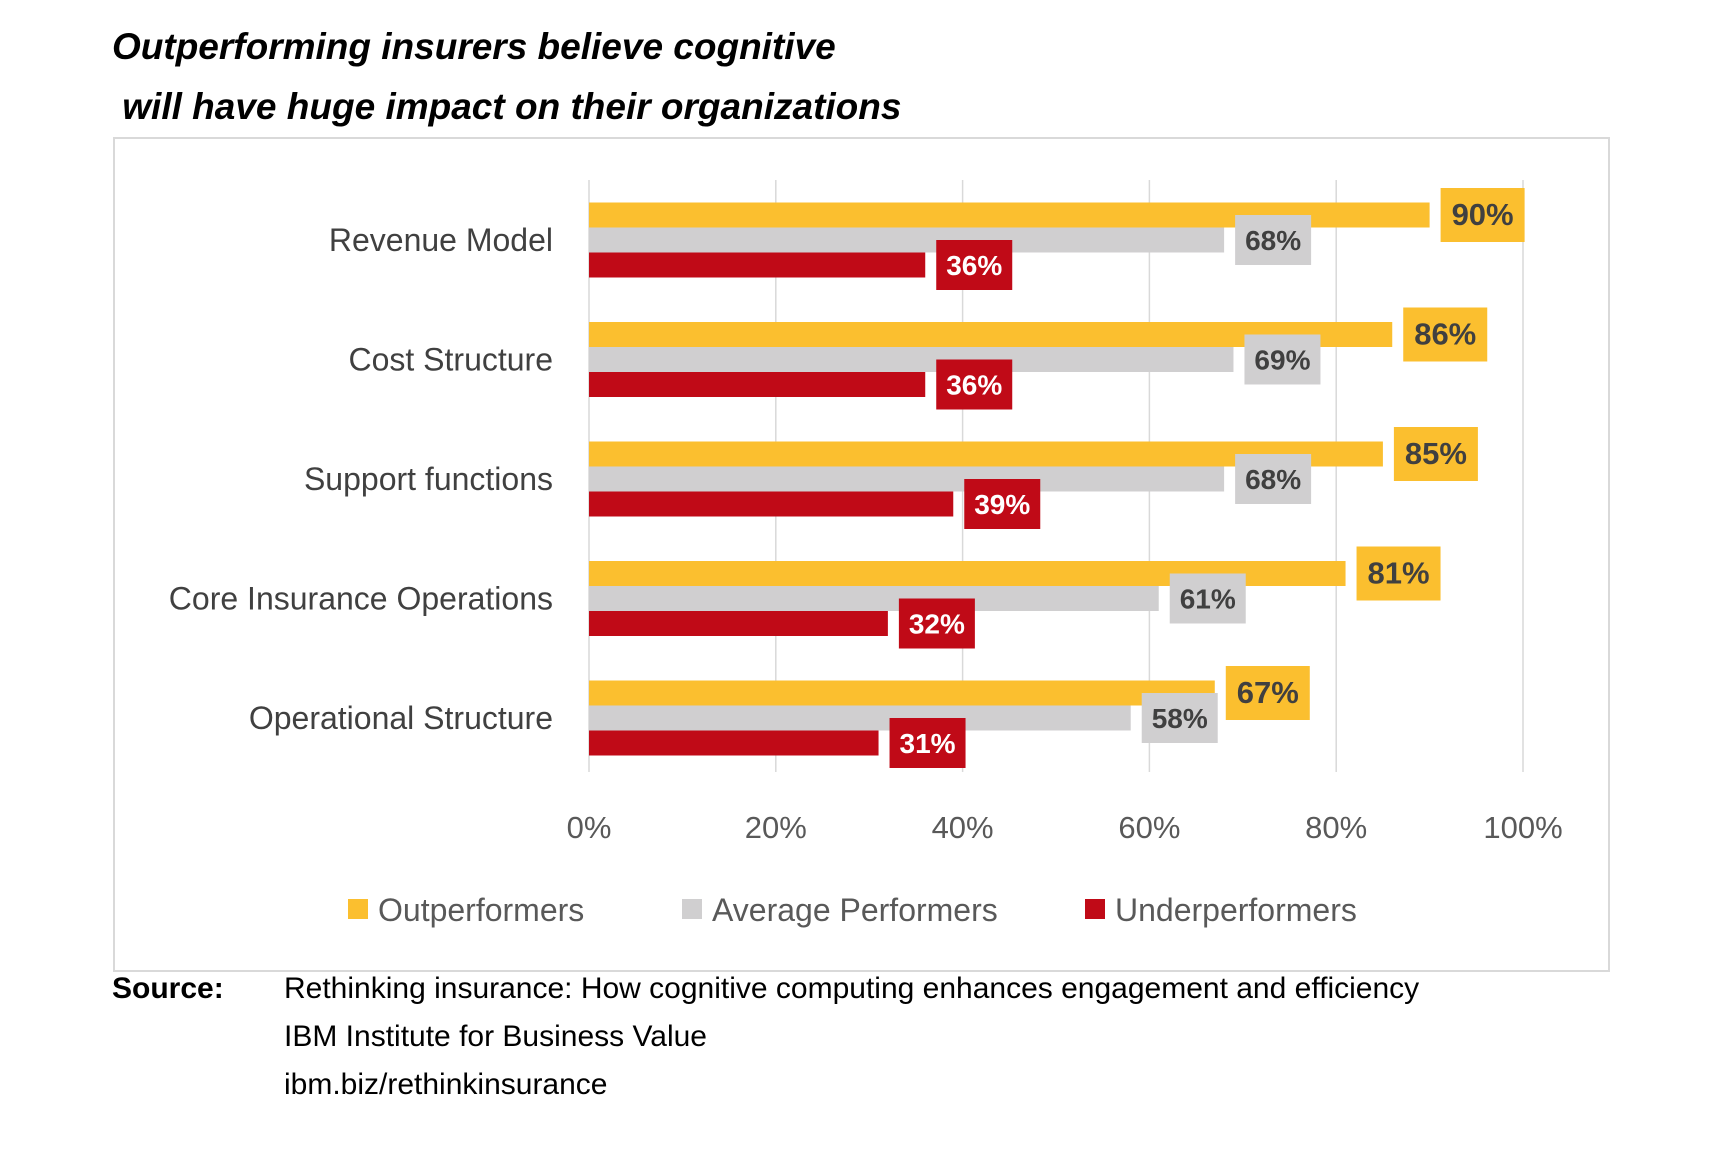  Describe the element at coordinates (1149, 827) in the screenshot. I see `x-tick-label: 60%` at that location.